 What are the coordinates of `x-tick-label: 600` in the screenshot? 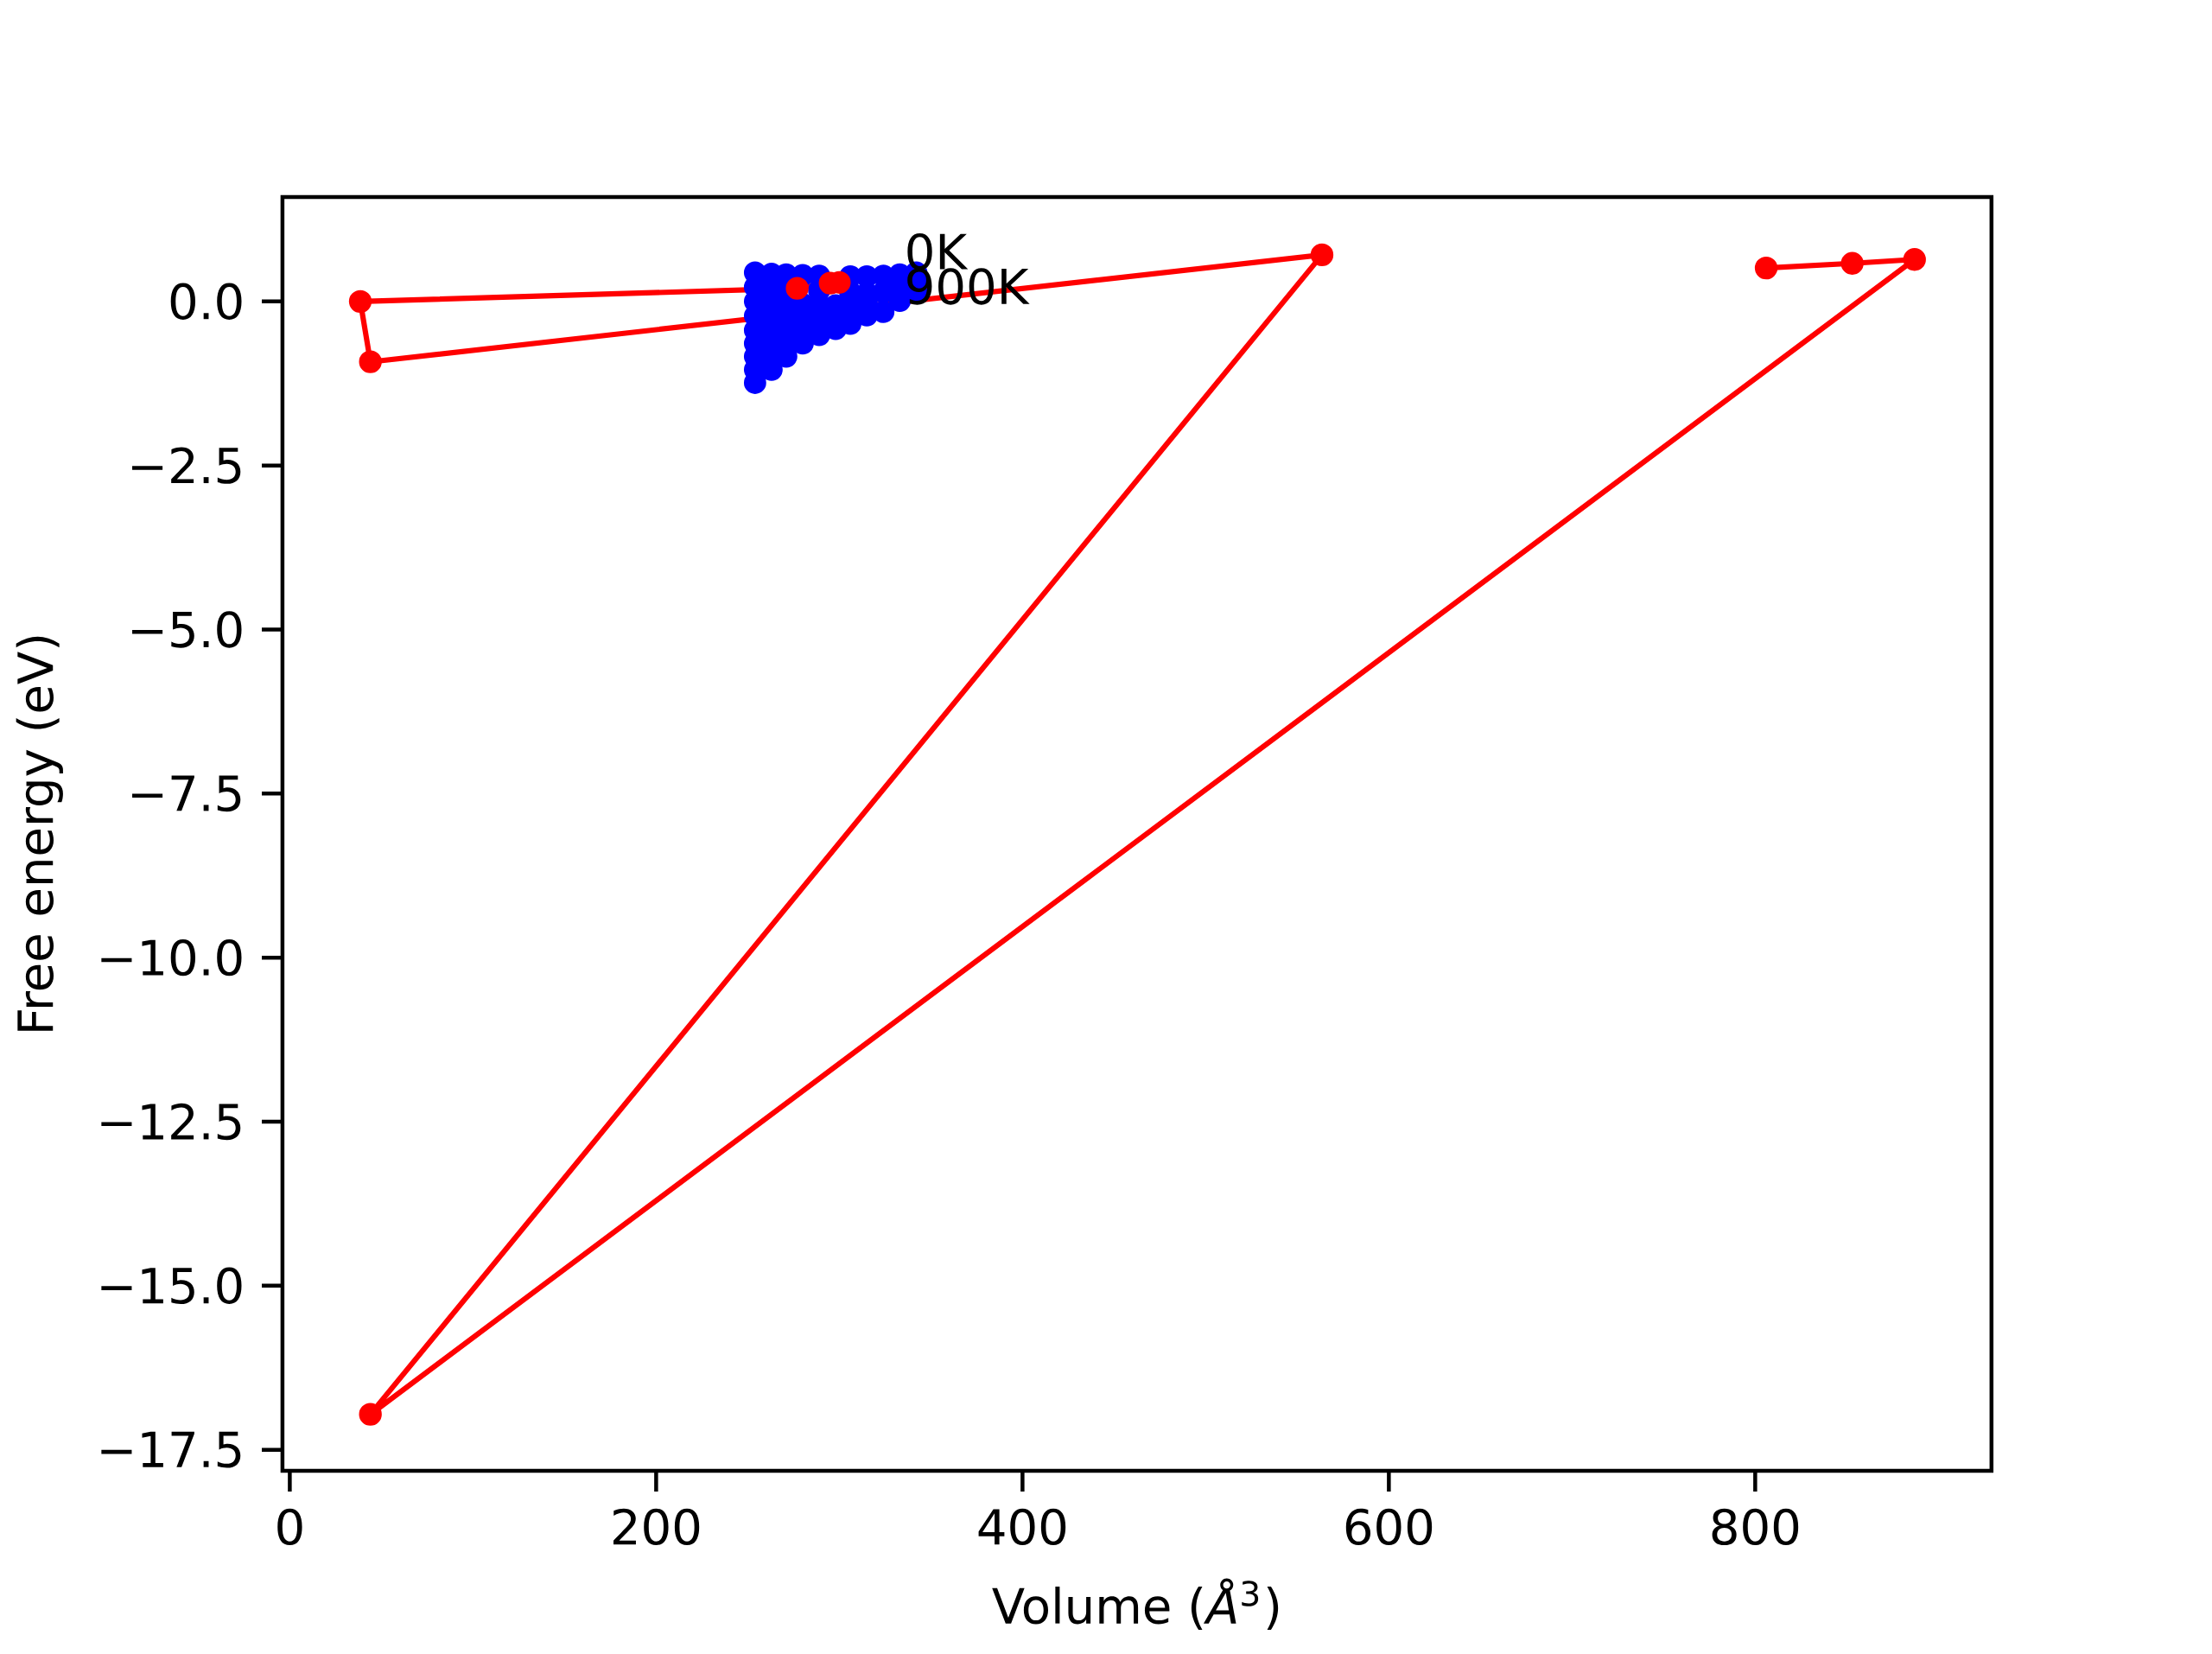 It's located at (1389, 1527).